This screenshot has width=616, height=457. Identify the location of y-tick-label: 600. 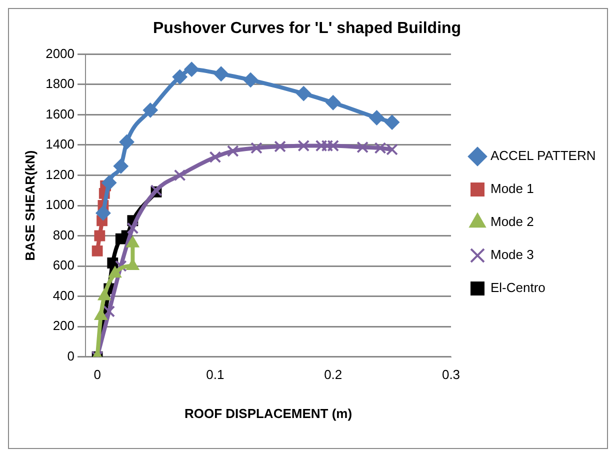
(63, 265).